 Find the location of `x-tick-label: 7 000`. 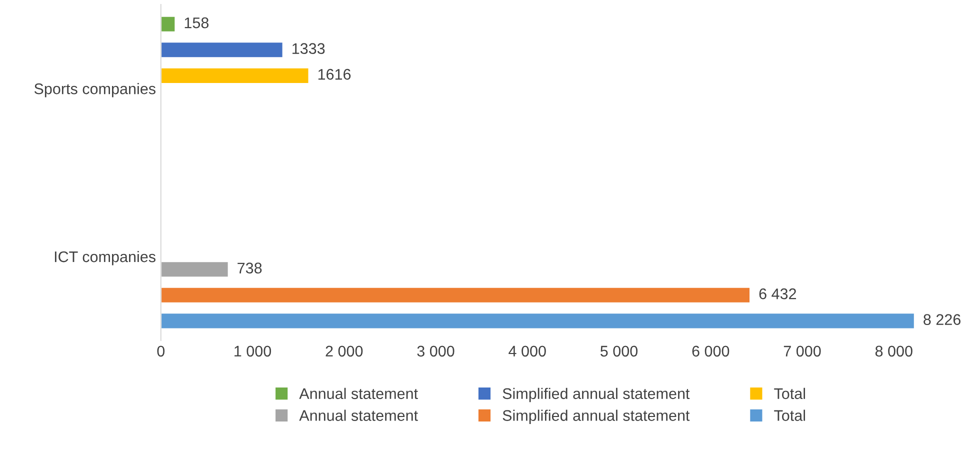

x-tick-label: 7 000 is located at coordinates (802, 351).